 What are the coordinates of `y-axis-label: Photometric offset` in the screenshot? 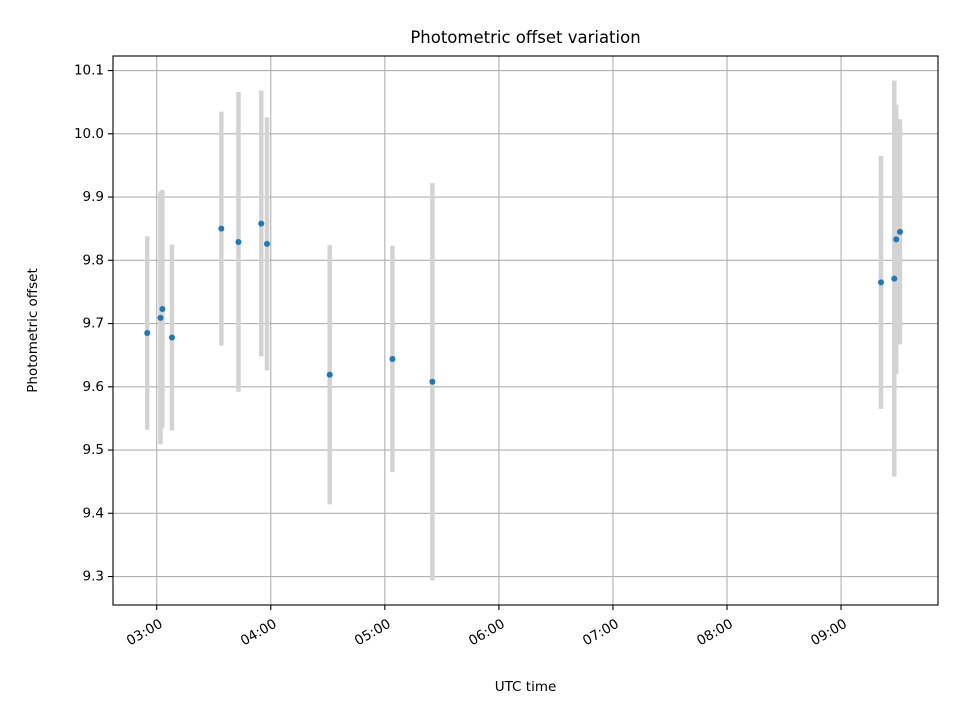 It's located at (33, 330).